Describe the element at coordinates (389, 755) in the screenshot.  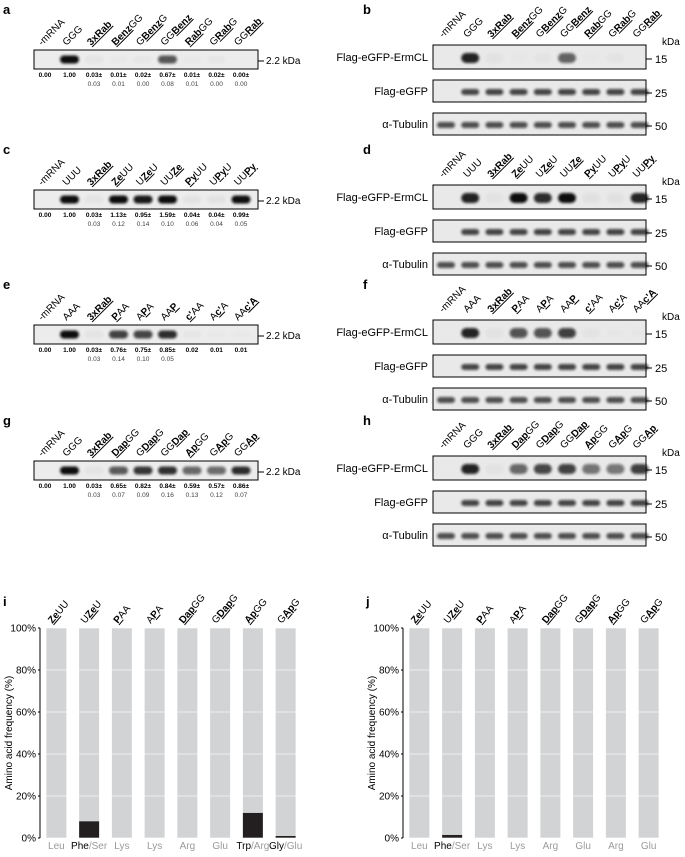
I see `y-tick-label: 40%` at that location.